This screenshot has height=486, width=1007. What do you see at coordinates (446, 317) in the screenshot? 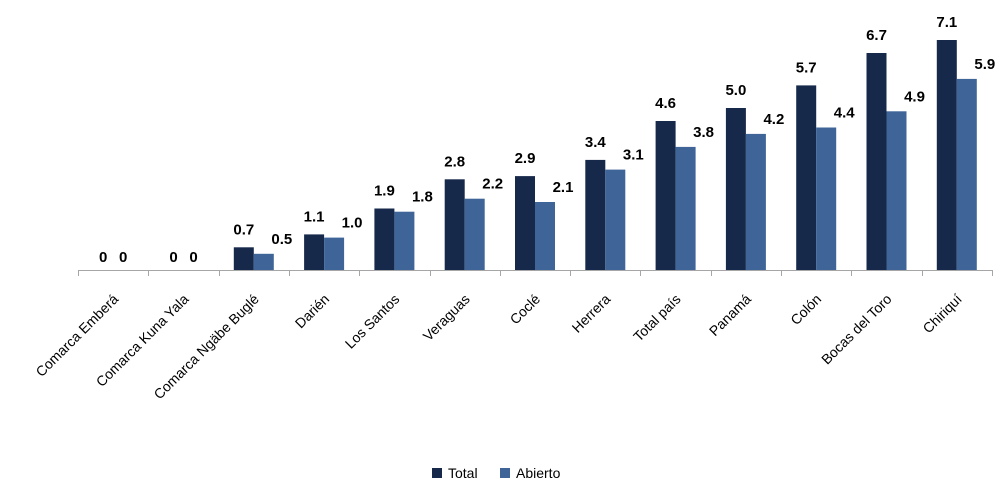
I see `category-label-5: Veraguas` at bounding box center [446, 317].